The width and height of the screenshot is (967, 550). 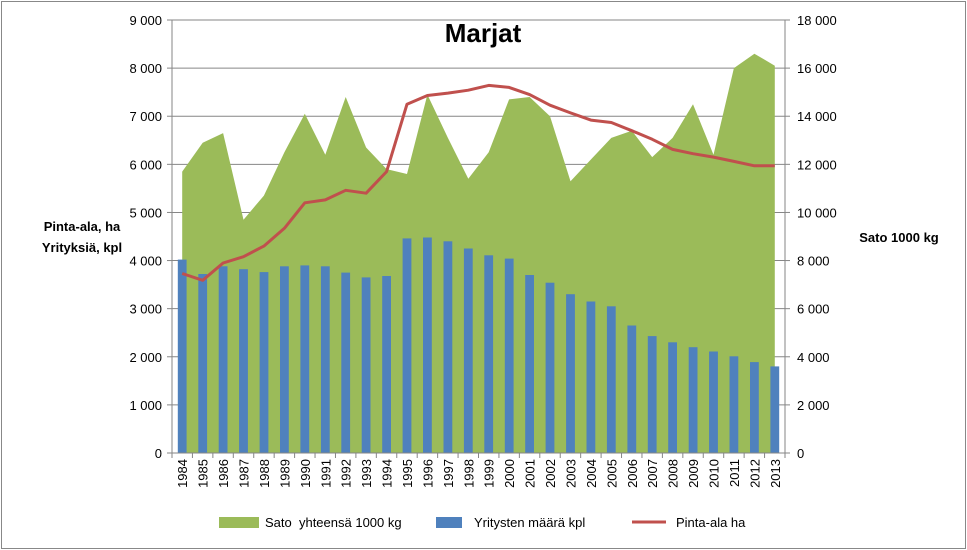 I want to click on x-tick-label: 2007, so click(x=652, y=473).